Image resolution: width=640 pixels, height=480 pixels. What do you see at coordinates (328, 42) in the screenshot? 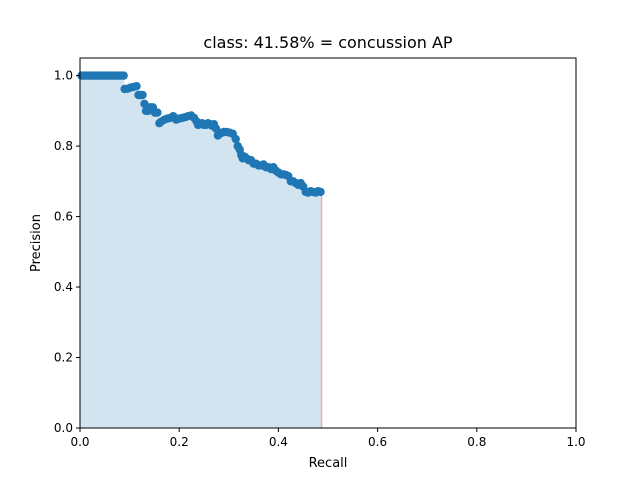
I see `chart-title: class: 41.58% = concussion AP` at bounding box center [328, 42].